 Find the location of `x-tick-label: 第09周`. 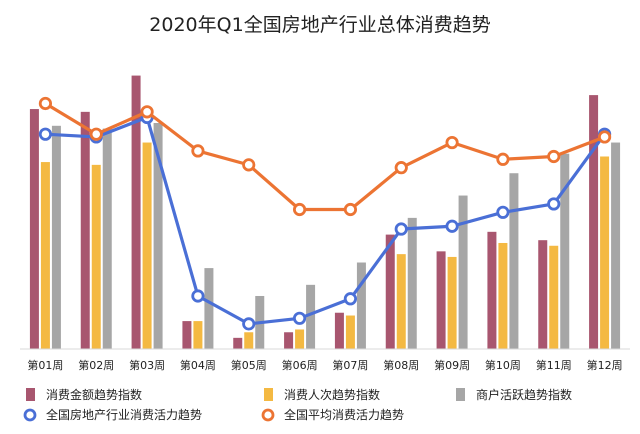

x-tick-label: 第09周 is located at coordinates (452, 365).